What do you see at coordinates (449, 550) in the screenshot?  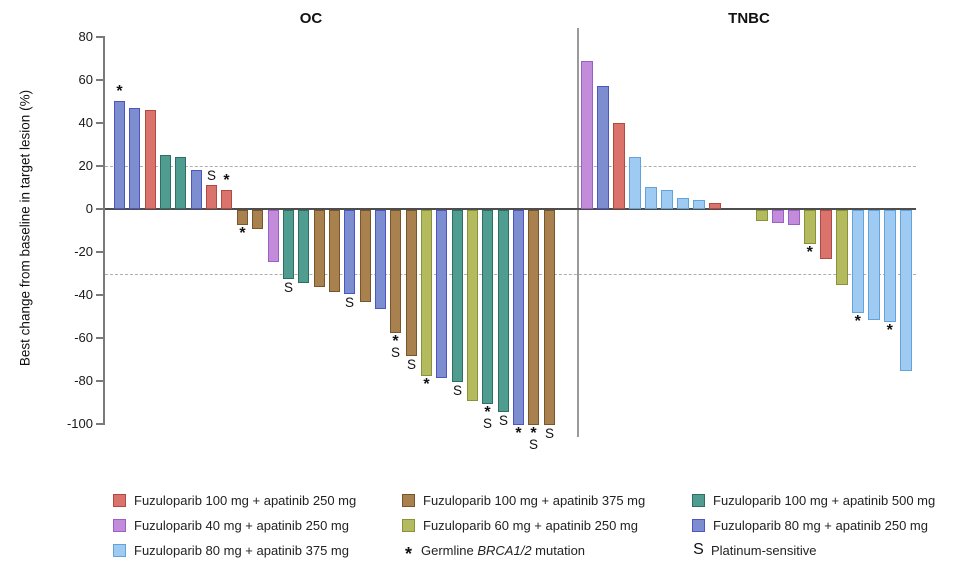 I see `brca-prefix: Germline` at bounding box center [449, 550].